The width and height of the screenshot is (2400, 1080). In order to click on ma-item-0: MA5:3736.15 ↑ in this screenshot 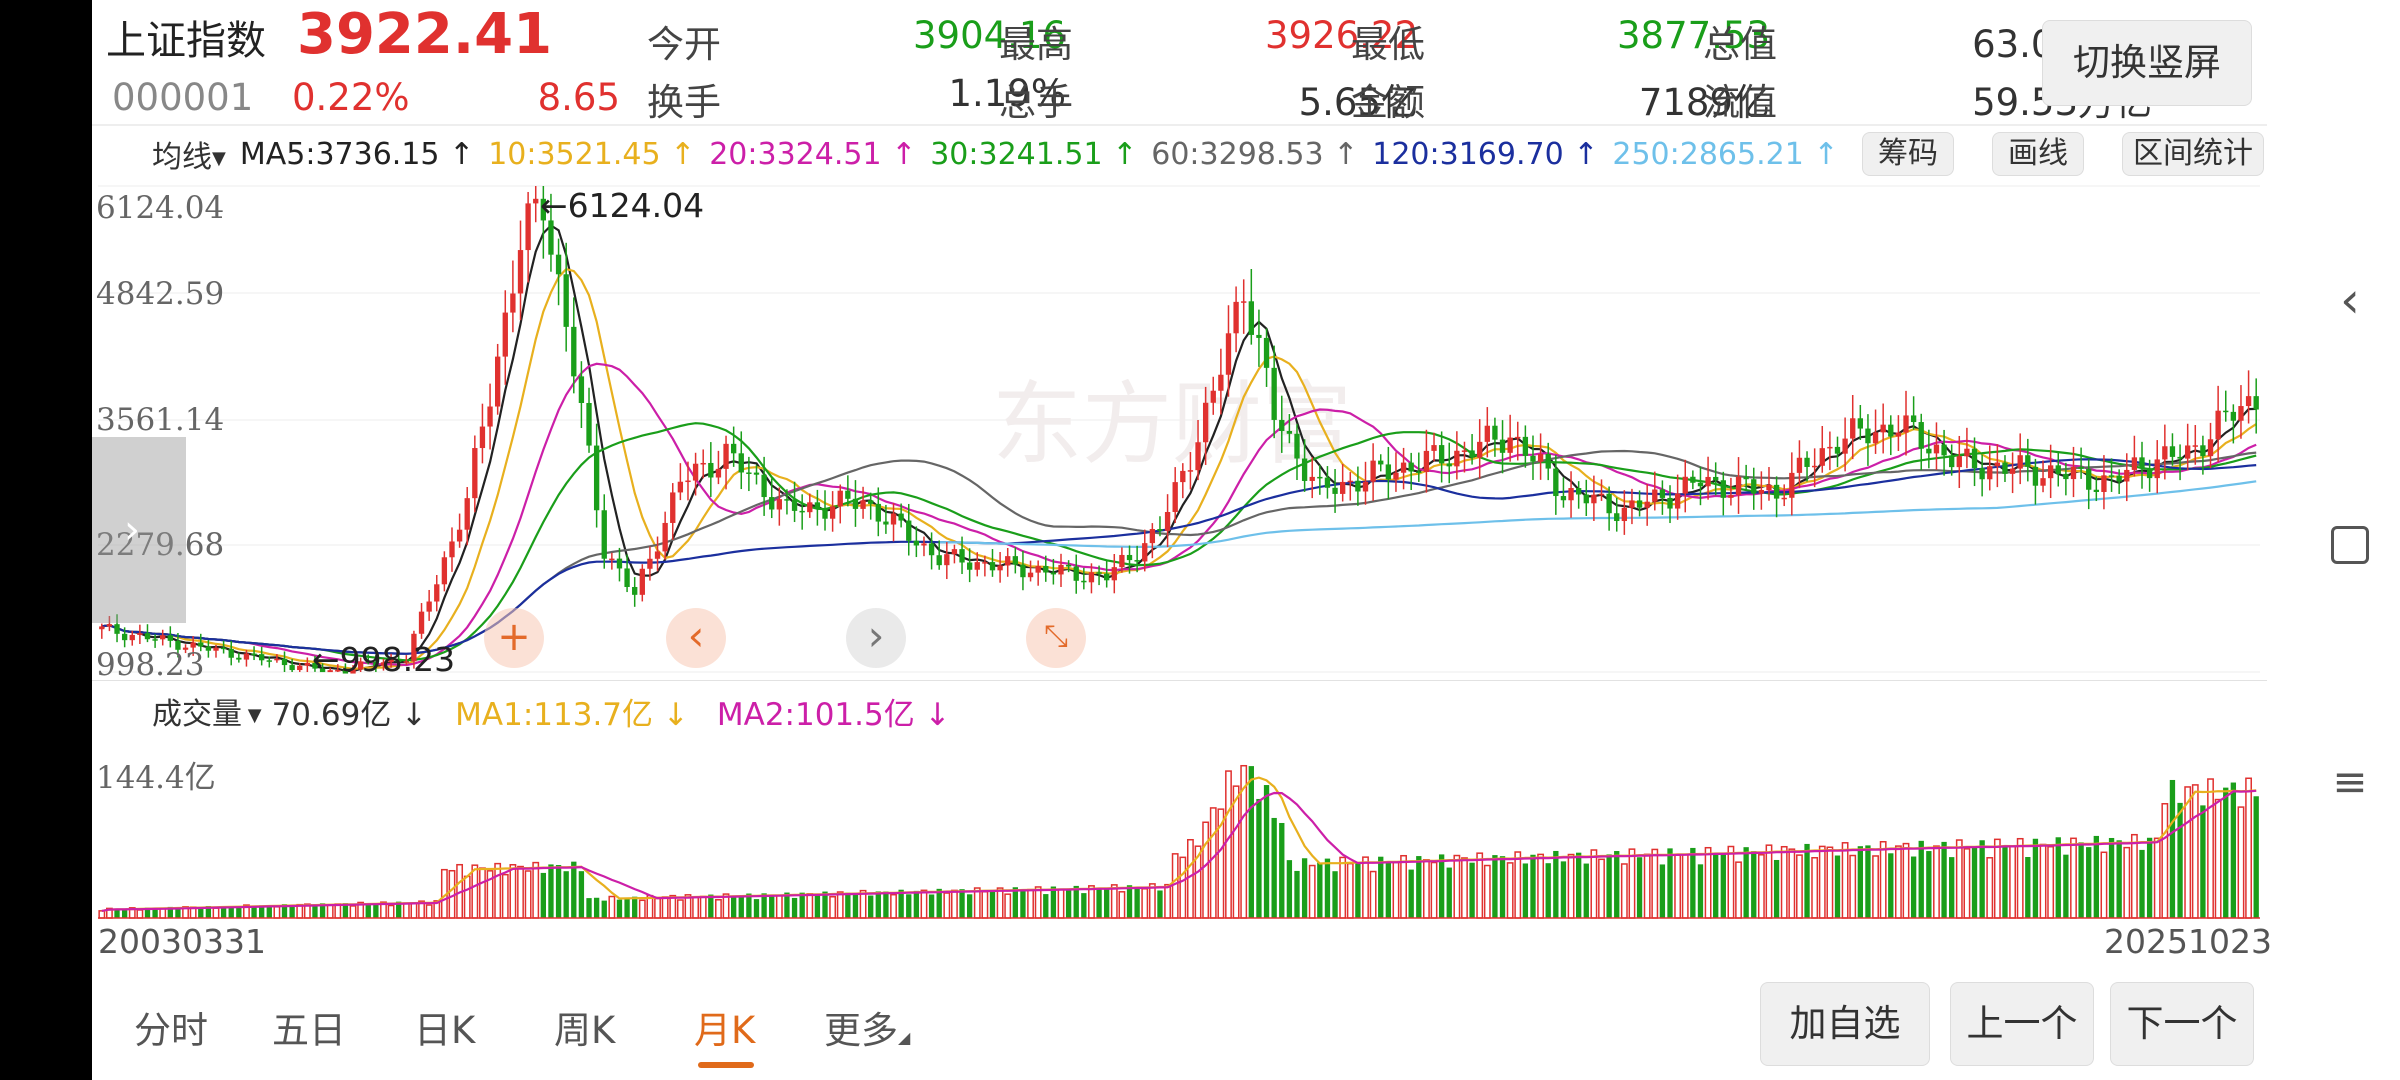, I will do `click(357, 154)`.